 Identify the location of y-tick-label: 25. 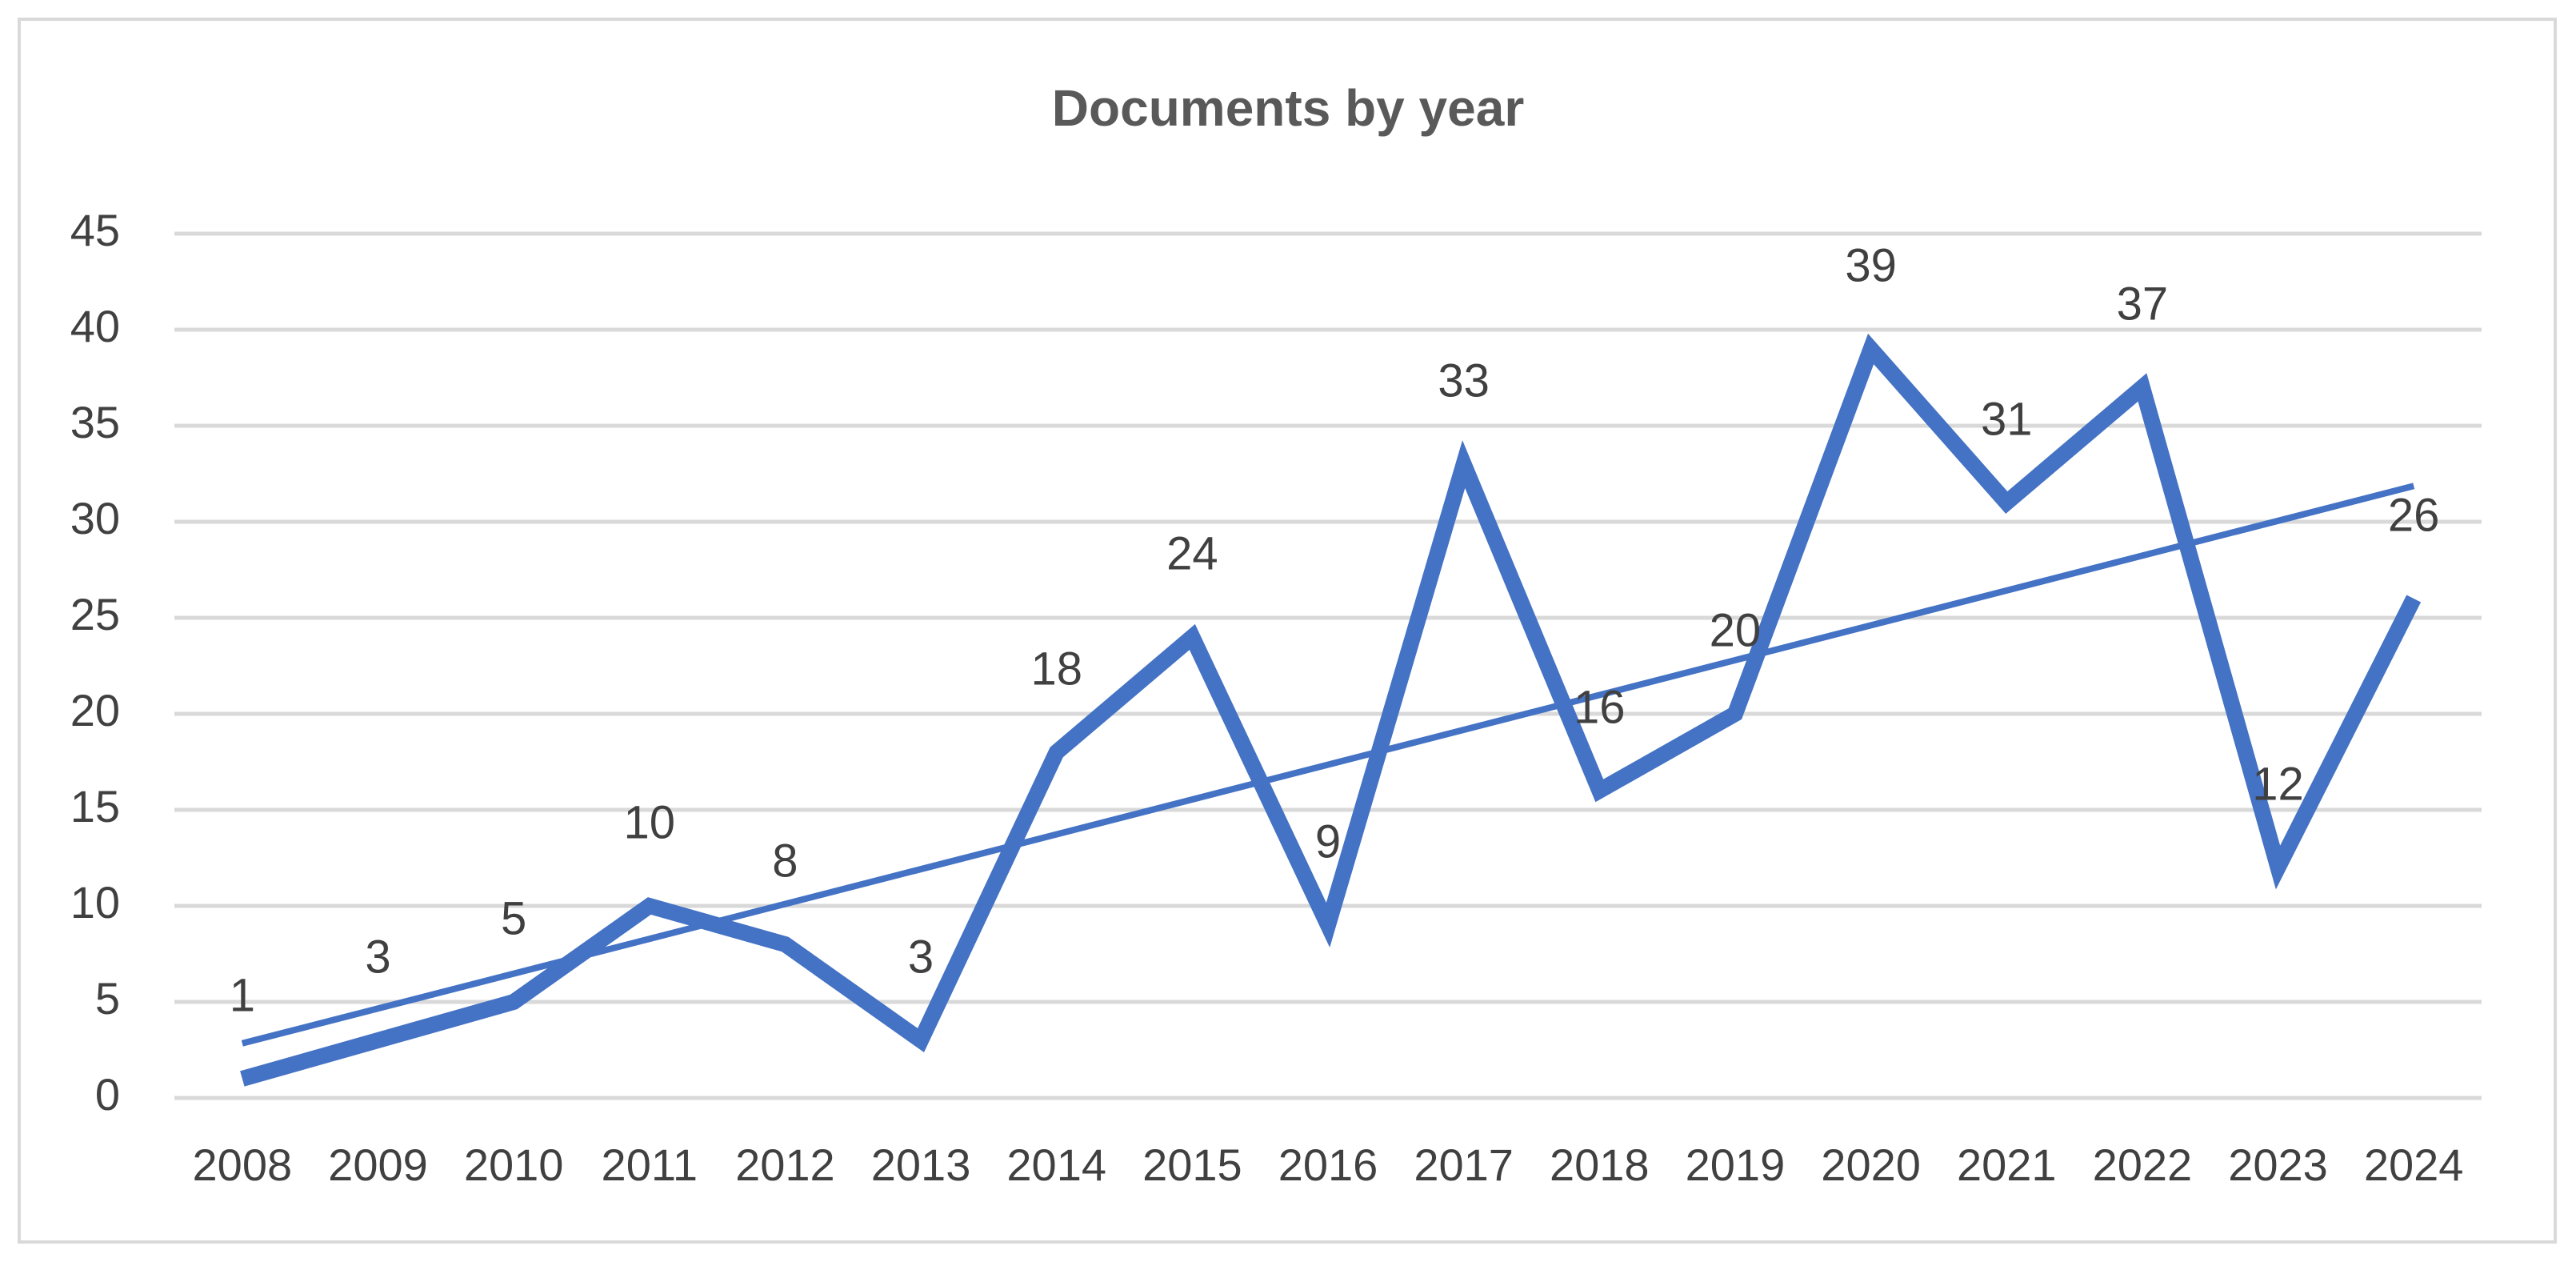
(95, 614).